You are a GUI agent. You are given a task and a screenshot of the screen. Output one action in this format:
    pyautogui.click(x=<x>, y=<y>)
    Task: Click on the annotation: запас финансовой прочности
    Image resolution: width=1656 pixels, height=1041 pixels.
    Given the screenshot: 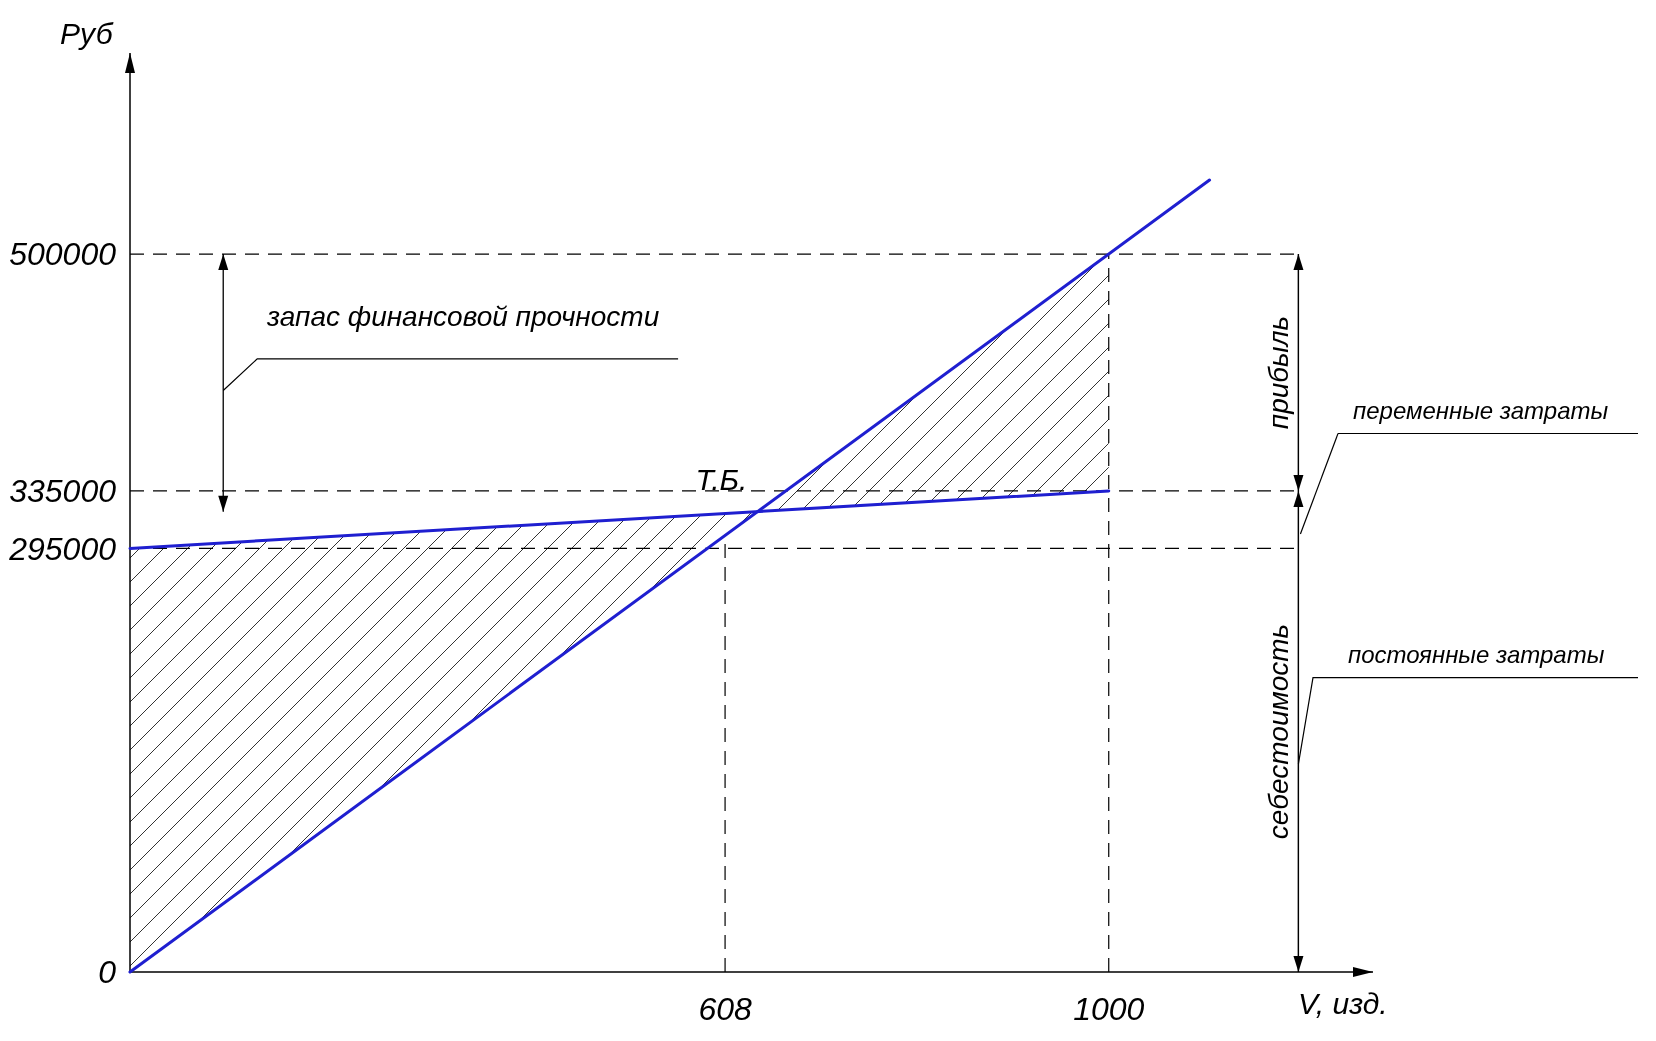 What is the action you would take?
    pyautogui.click(x=463, y=316)
    